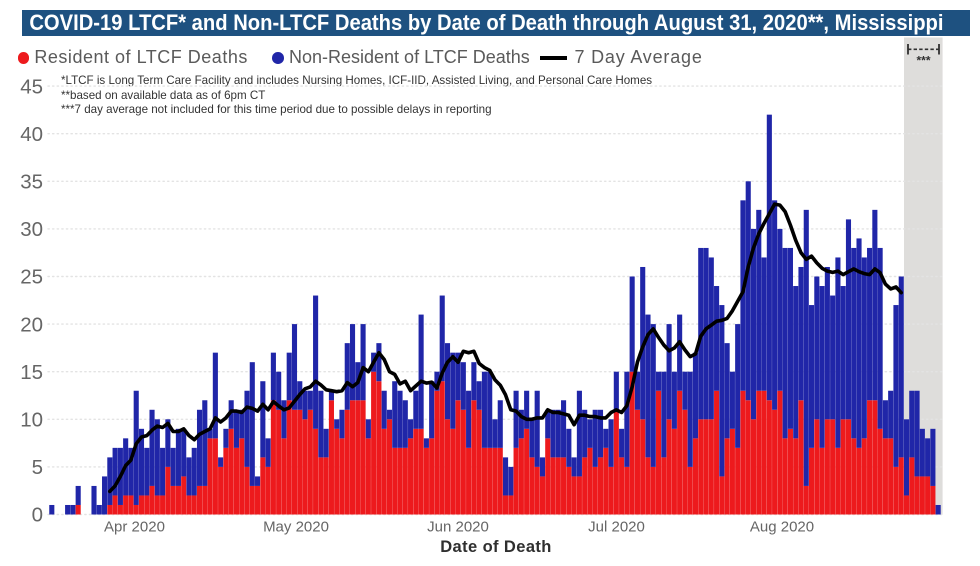 This screenshot has height=566, width=980. What do you see at coordinates (31, 134) in the screenshot?
I see `svg-text: 40` at bounding box center [31, 134].